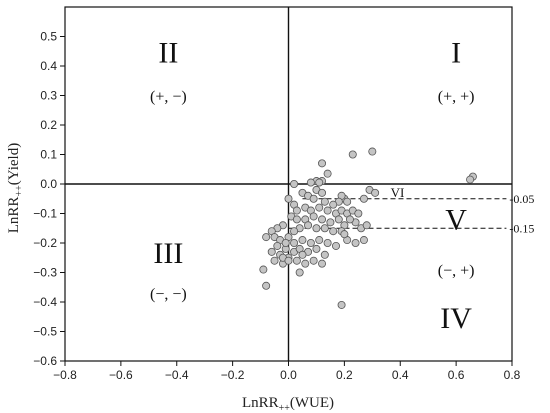 Image resolution: width=550 pixels, height=413 pixels. I want to click on y-axis-title-main: LnRR, so click(14, 215).